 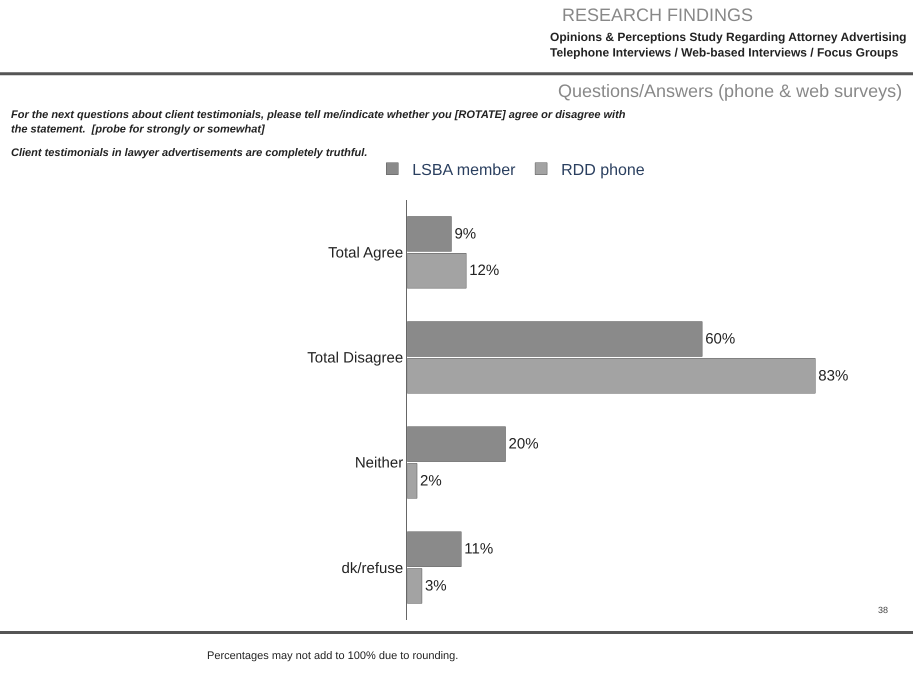 I want to click on legend-label: LSBA member, so click(x=464, y=170).